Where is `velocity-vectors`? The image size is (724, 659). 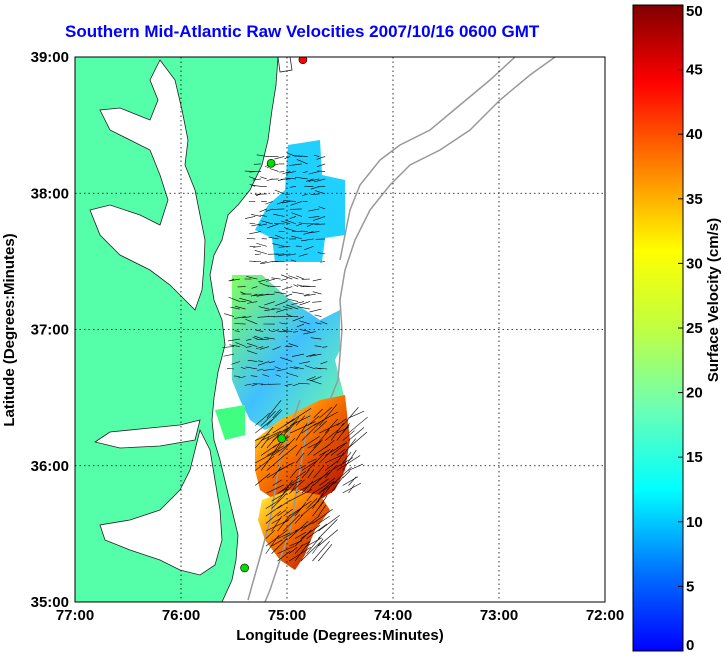 velocity-vectors is located at coordinates (295, 357).